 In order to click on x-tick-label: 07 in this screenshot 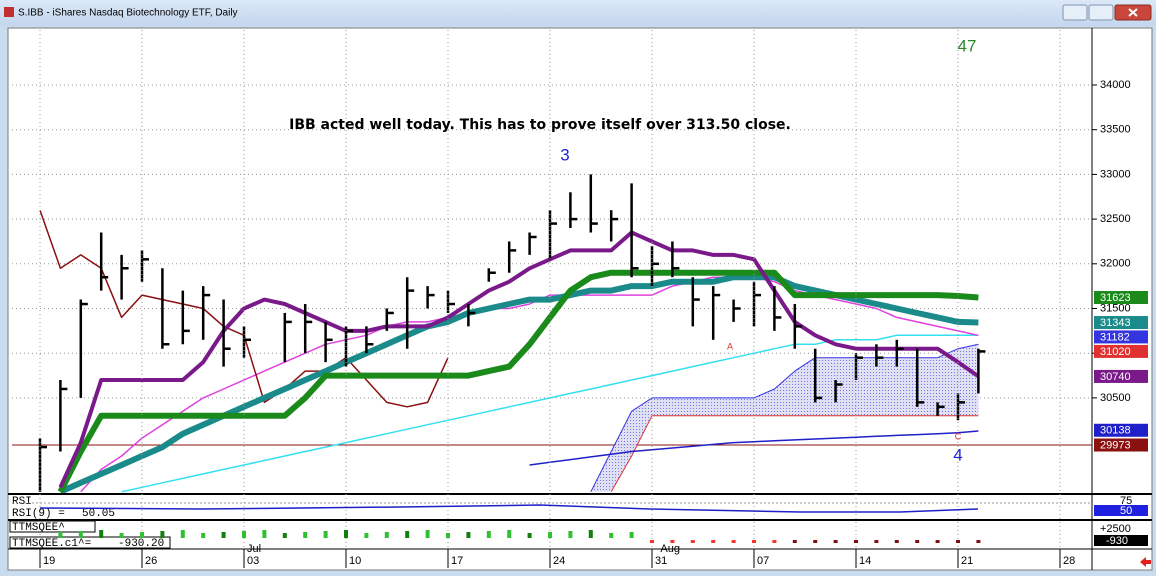, I will do `click(763, 561)`.